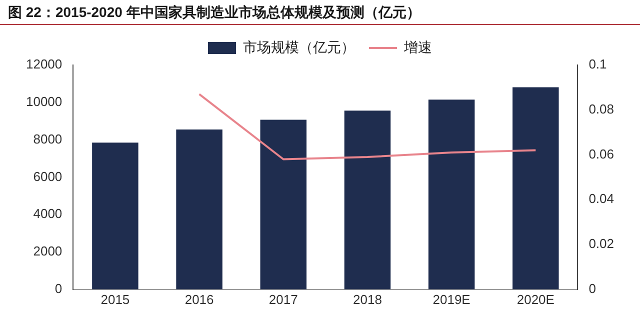  I want to click on x-tick-label: 2016, so click(199, 299).